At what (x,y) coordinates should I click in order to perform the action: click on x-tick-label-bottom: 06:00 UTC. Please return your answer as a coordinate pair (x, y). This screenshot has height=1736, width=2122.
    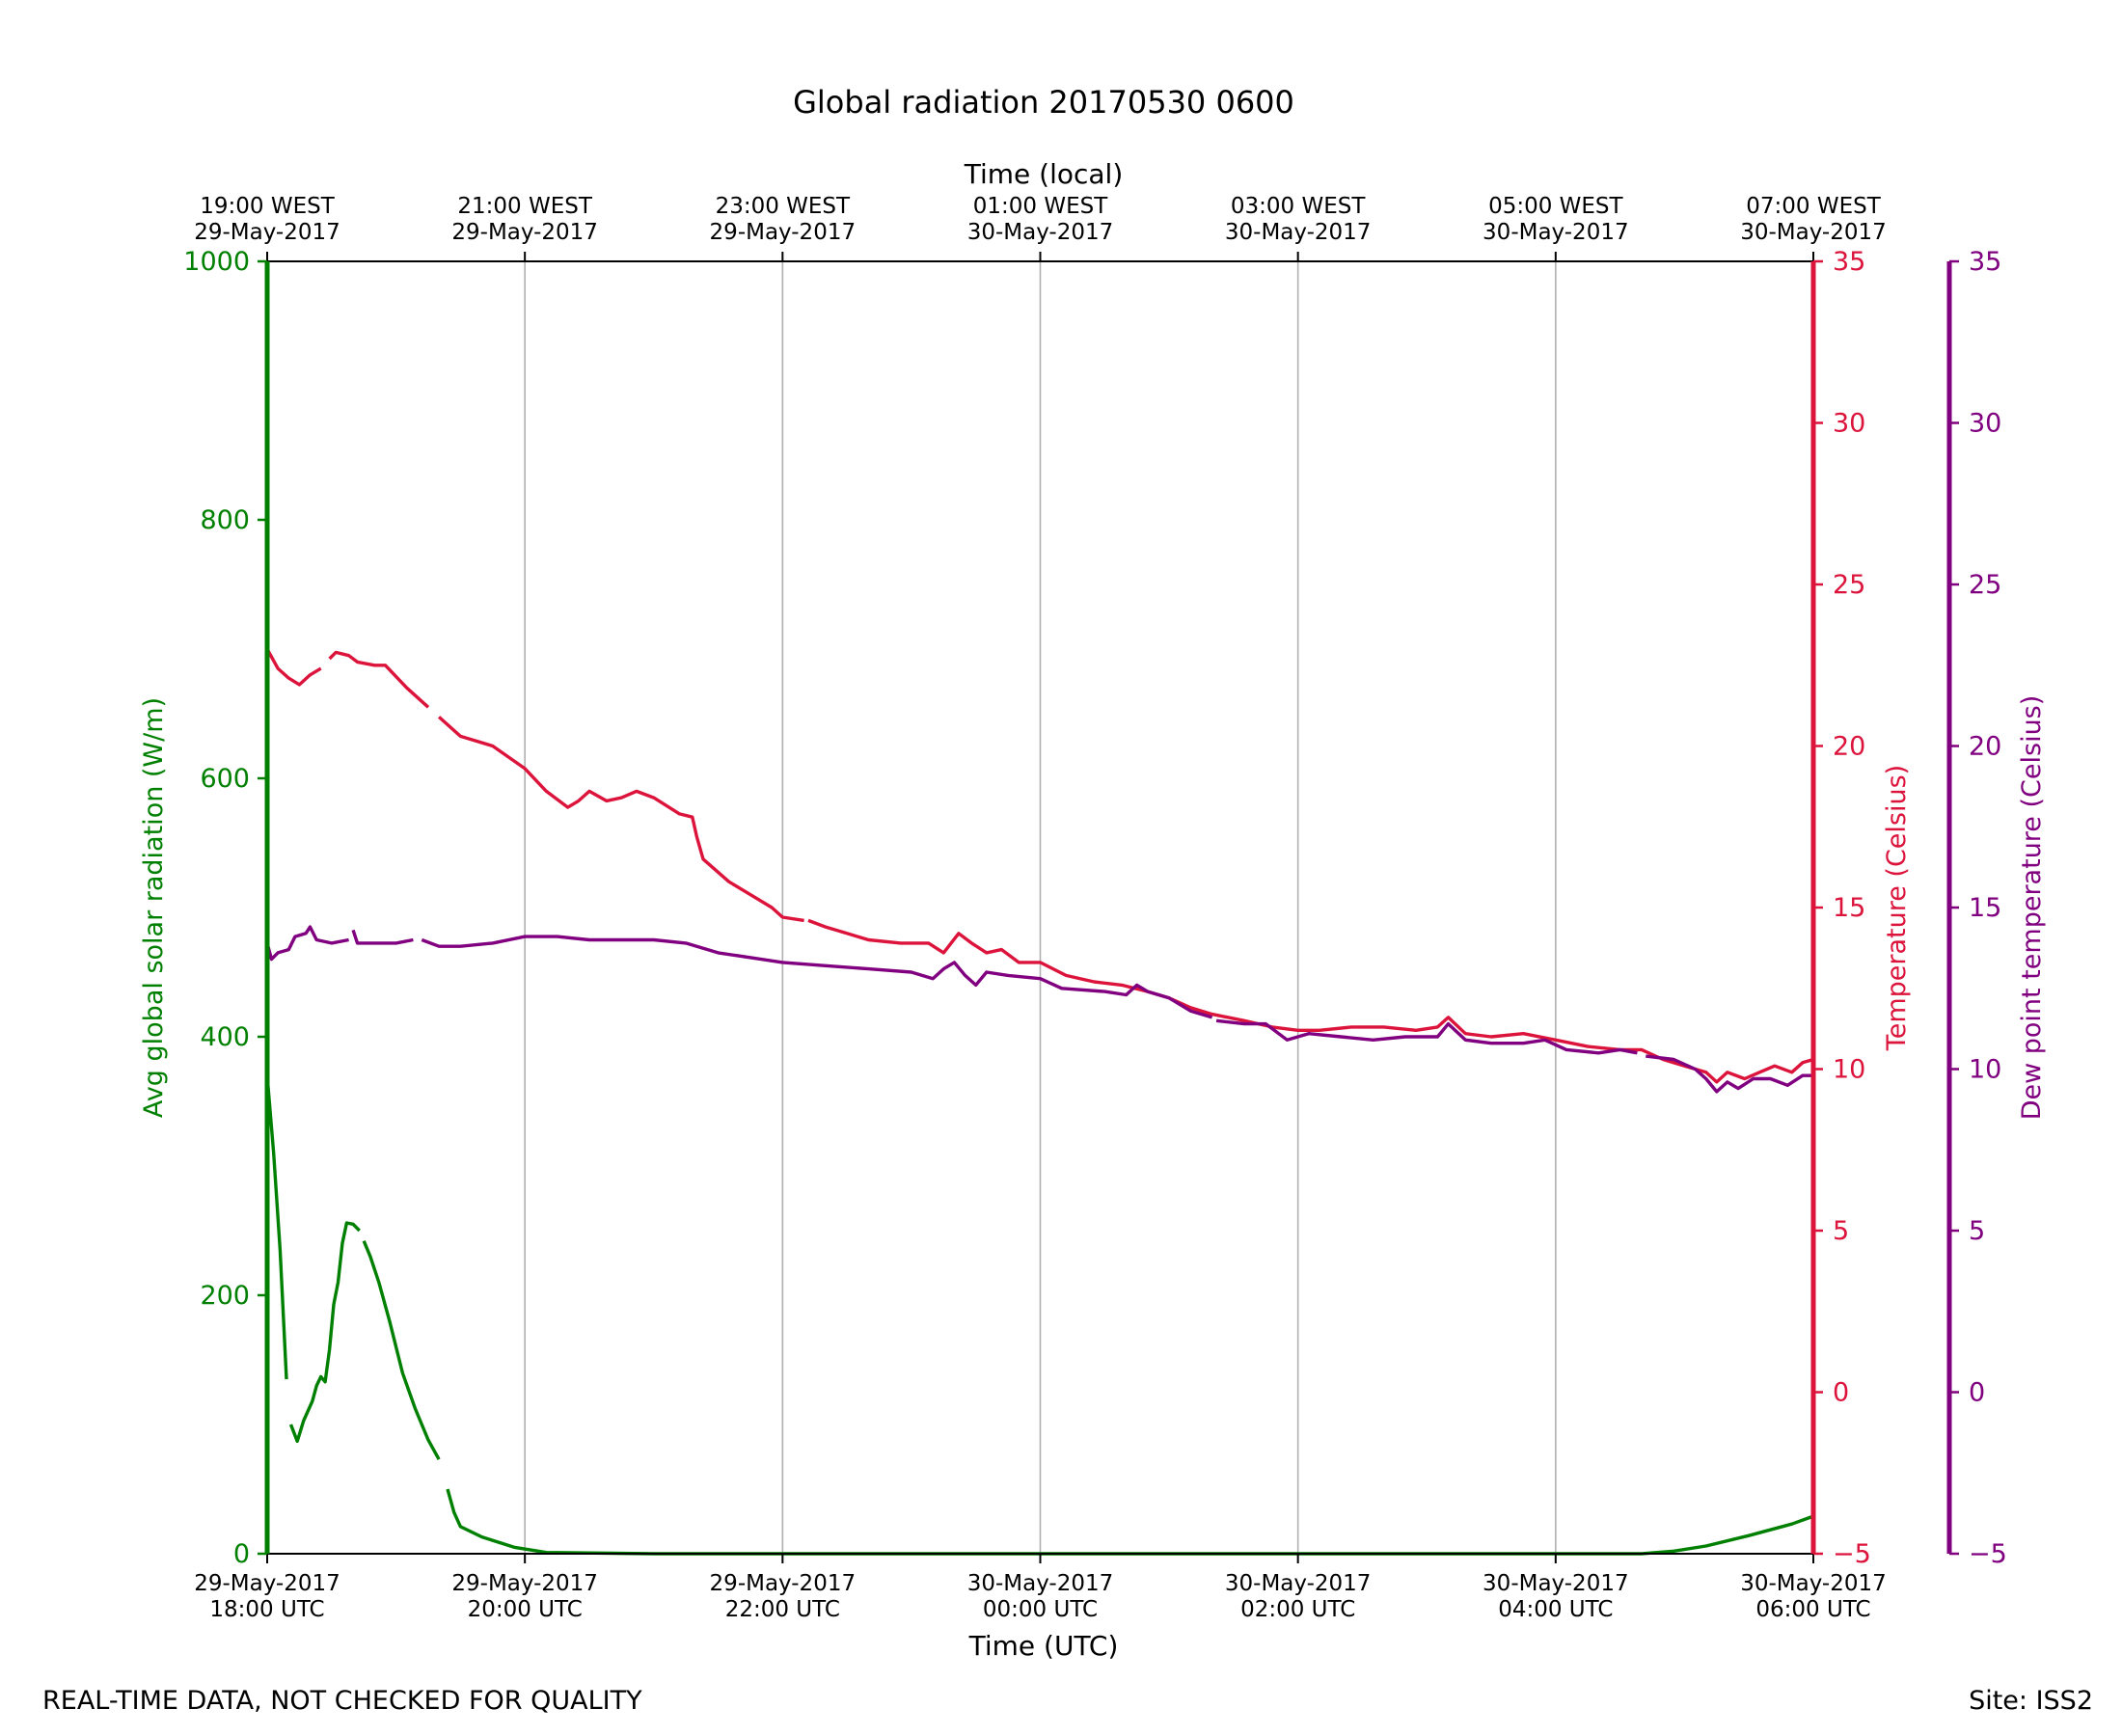
    Looking at the image, I should click on (1813, 1609).